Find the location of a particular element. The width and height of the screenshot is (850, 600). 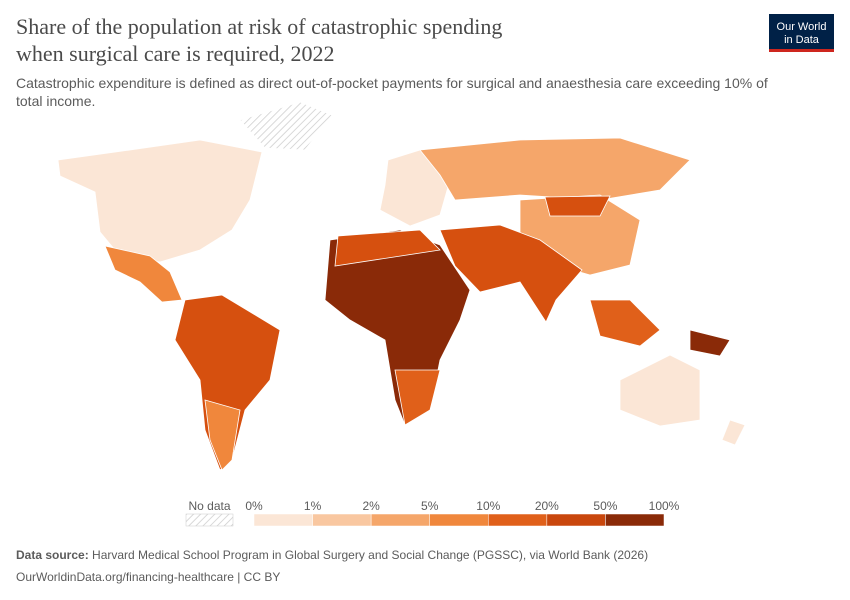

north-africa is located at coordinates (387, 248).